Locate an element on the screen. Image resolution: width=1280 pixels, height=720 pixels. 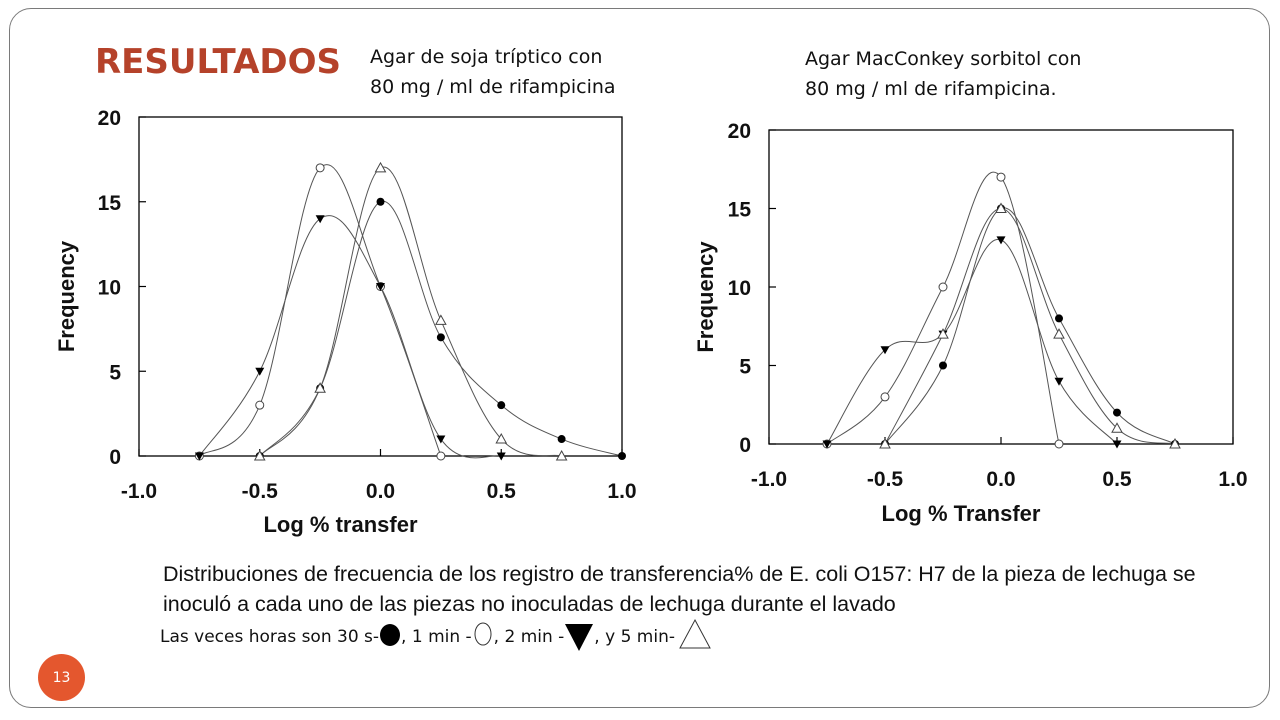
legend-t3: , y 5 min- is located at coordinates (634, 637).